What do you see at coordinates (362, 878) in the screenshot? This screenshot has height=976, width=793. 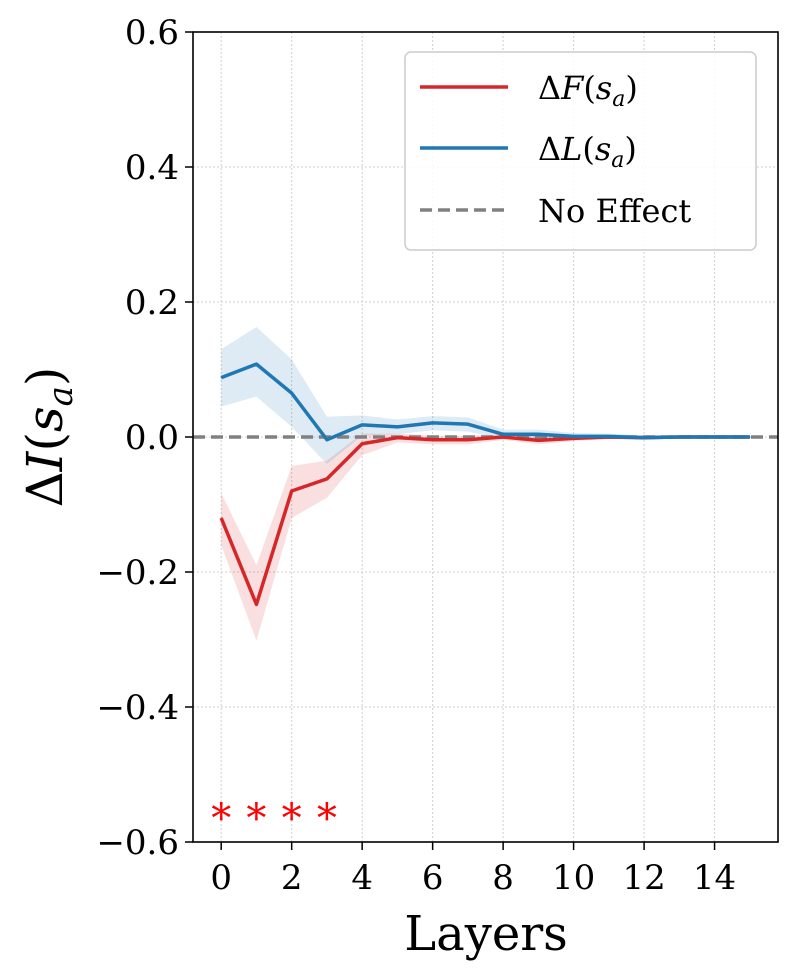 I see `x-tick-label: 4` at bounding box center [362, 878].